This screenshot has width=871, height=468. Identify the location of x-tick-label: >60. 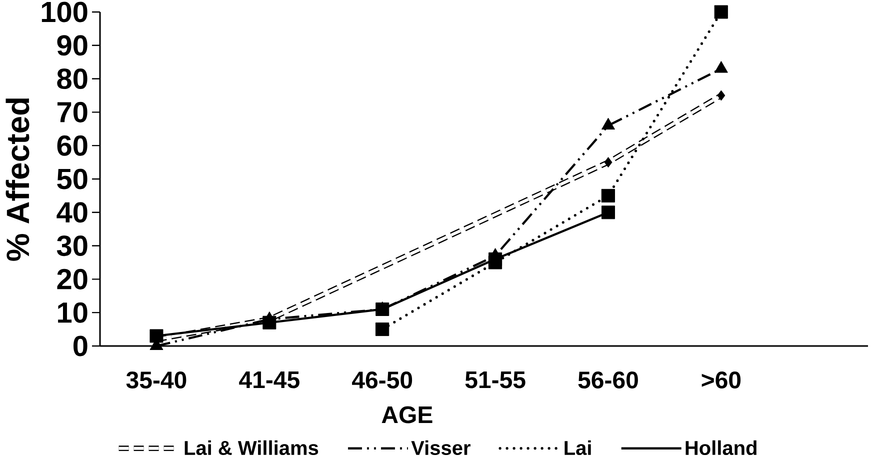
(721, 379).